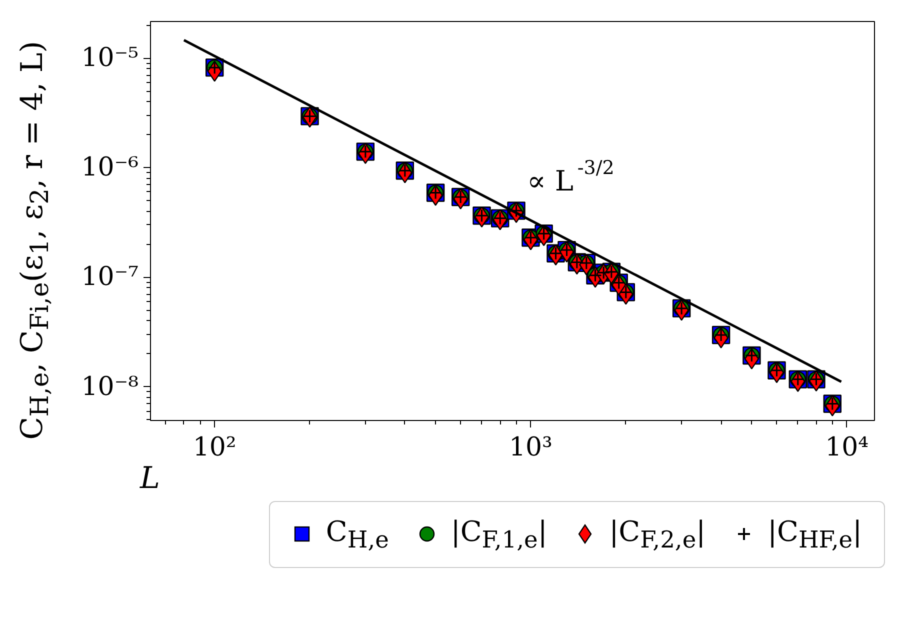  Describe the element at coordinates (357, 535) in the screenshot. I see `legend-label: C$_{H,e}$` at that location.